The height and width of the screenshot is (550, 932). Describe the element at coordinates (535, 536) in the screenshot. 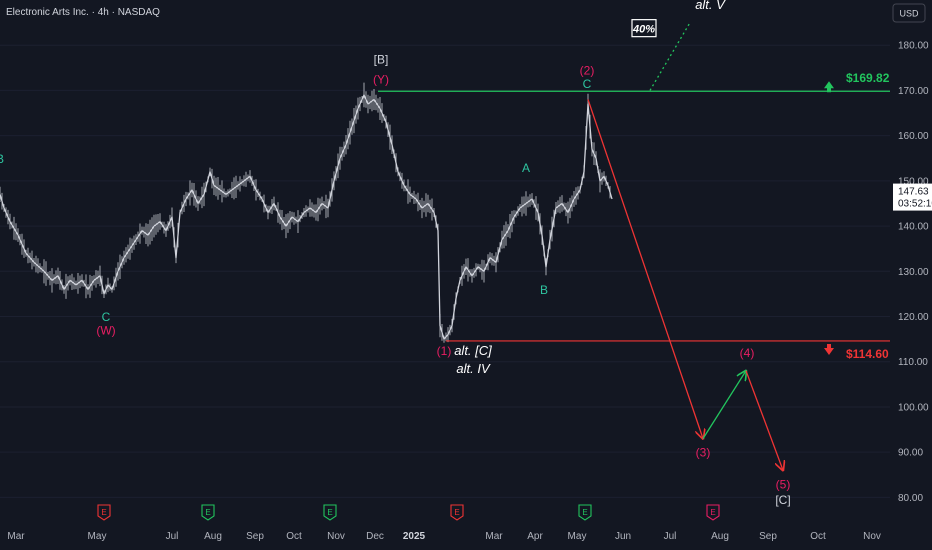

I see `x-tick-label: Apr` at that location.